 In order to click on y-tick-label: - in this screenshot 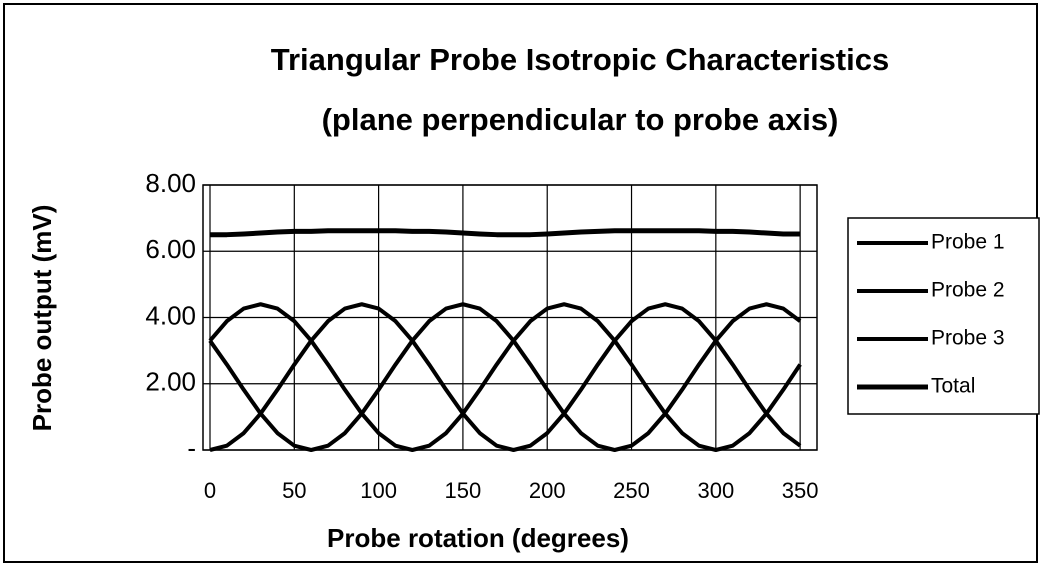, I will do `click(191, 448)`.